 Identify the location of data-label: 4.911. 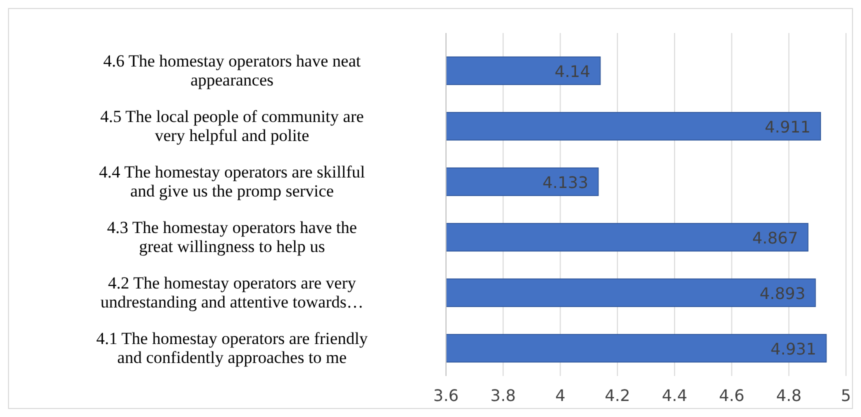
(787, 126).